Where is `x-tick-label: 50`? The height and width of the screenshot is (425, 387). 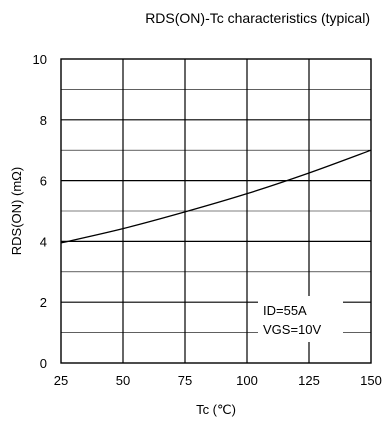
x-tick-label: 50 is located at coordinates (123, 380).